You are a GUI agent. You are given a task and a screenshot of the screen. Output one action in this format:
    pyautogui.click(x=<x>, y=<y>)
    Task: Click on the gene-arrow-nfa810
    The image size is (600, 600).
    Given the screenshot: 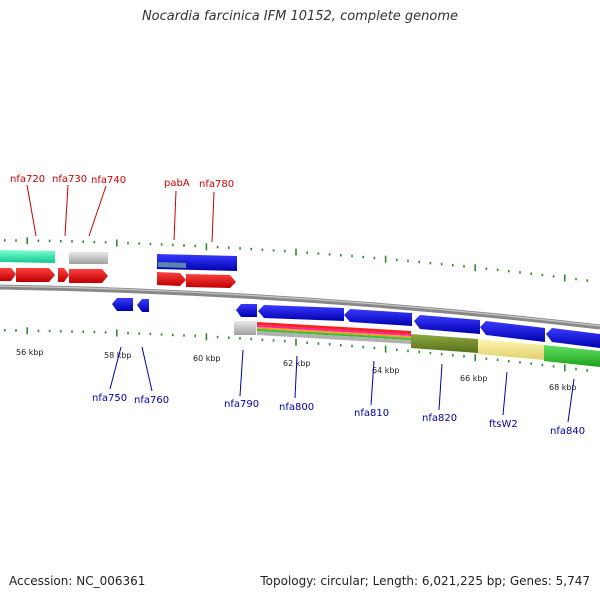 What is the action you would take?
    pyautogui.click(x=378, y=317)
    